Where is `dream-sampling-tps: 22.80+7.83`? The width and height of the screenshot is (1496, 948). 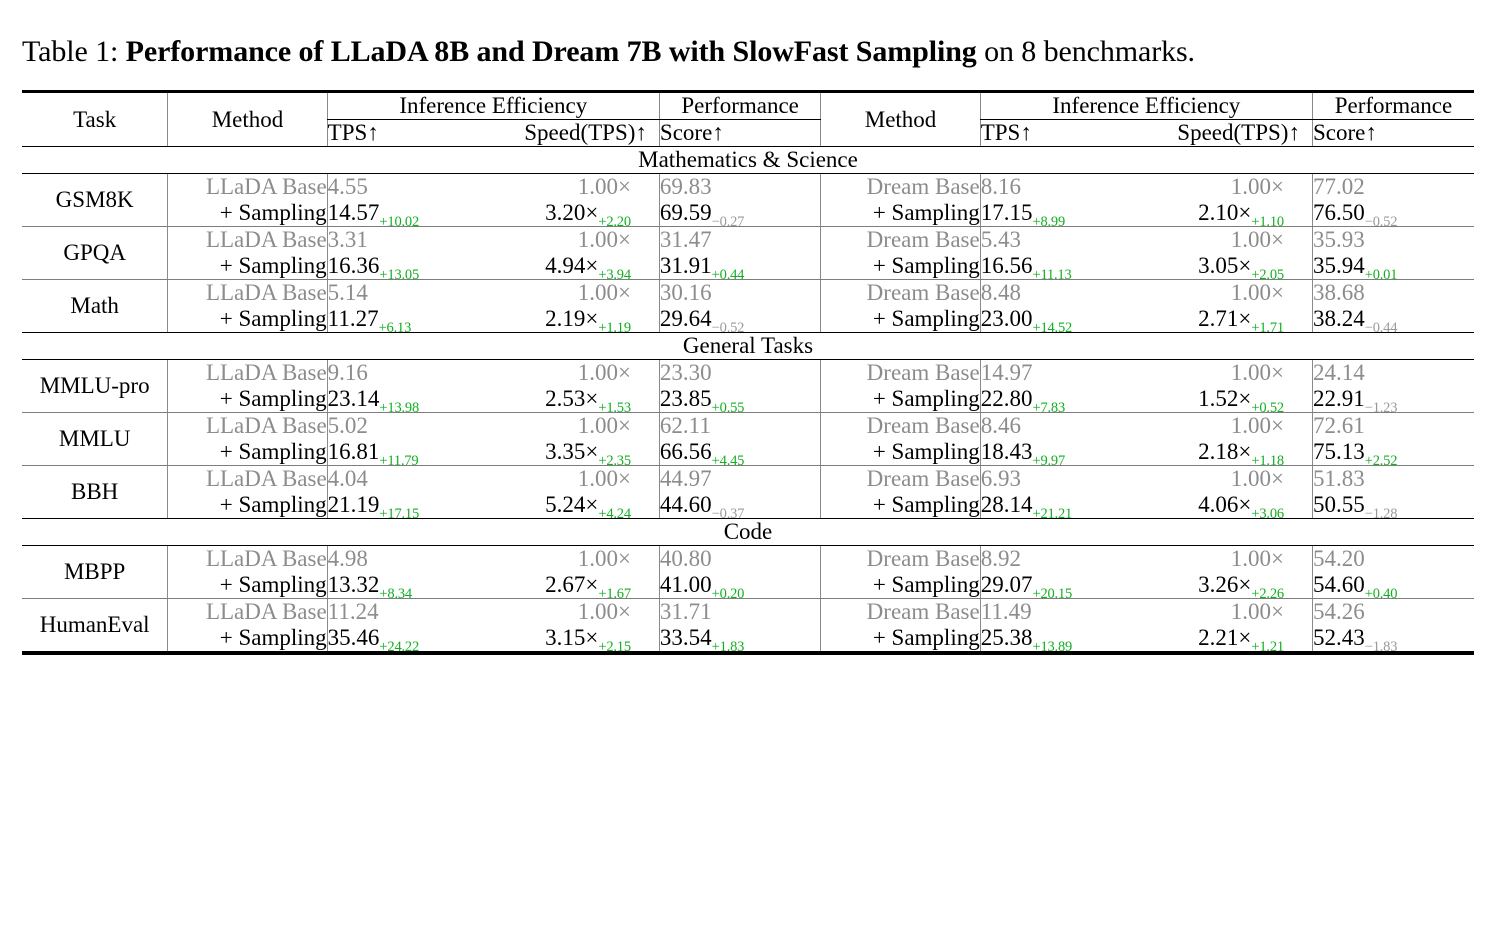 dream-sampling-tps: 22.80+7.83 is located at coordinates (1060, 401).